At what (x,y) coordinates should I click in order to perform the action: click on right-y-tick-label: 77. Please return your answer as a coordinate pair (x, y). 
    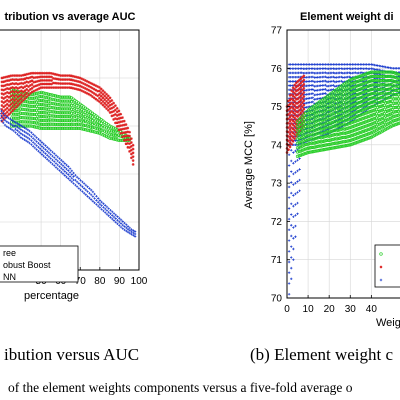
    Looking at the image, I should click on (277, 31).